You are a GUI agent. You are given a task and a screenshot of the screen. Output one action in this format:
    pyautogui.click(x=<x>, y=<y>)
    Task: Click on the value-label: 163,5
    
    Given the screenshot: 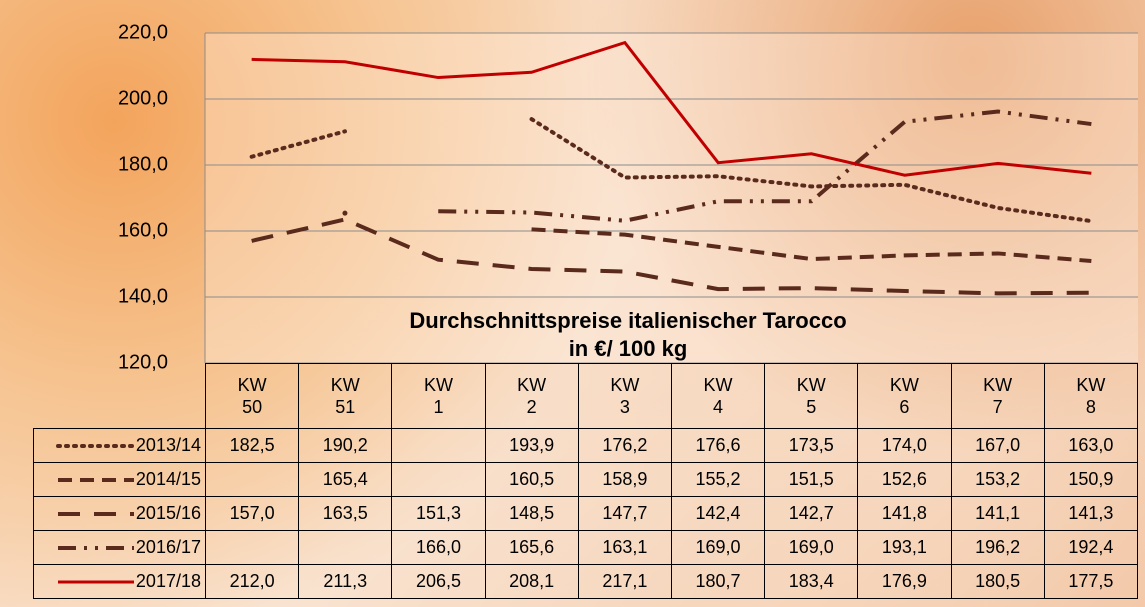 What is the action you would take?
    pyautogui.click(x=345, y=513)
    